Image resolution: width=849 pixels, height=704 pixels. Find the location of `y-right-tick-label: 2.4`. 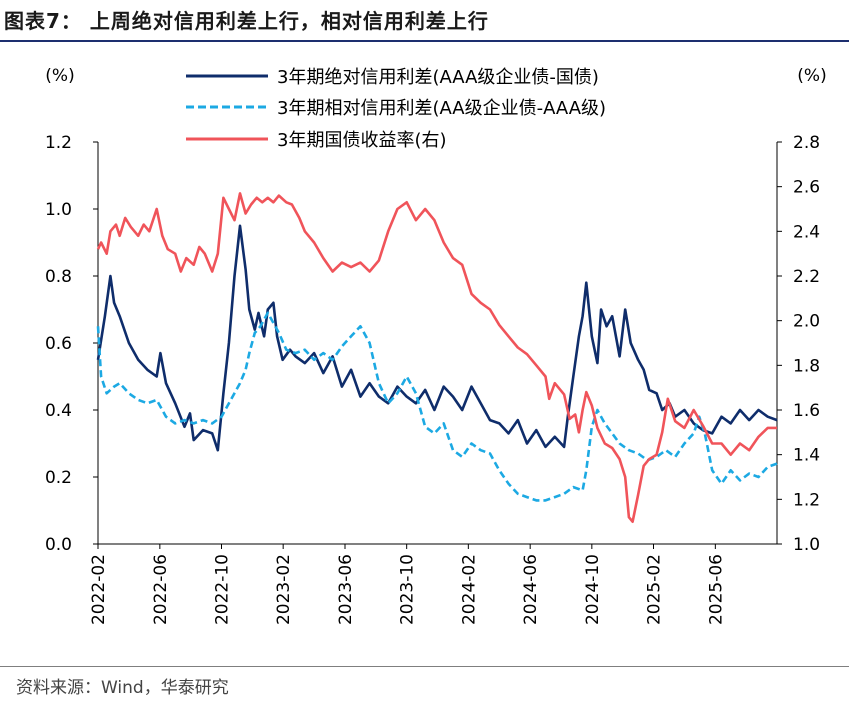

y-right-tick-label: 2.4 is located at coordinates (806, 232).